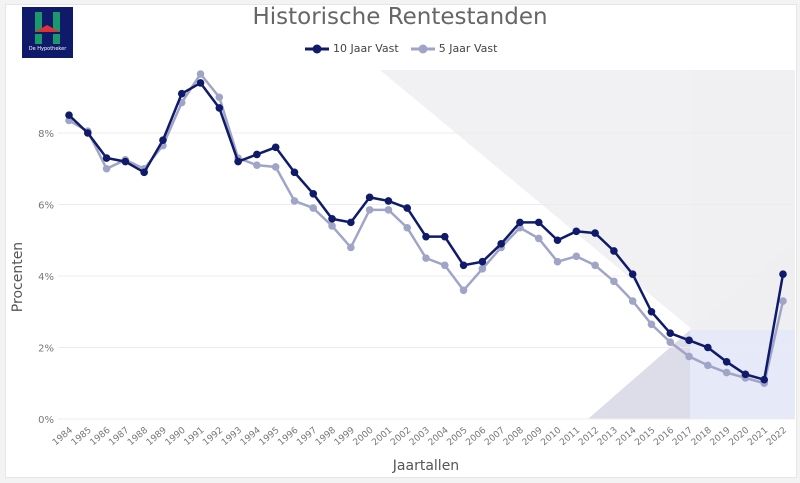  I want to click on x-tick-label: 2008, so click(514, 436).